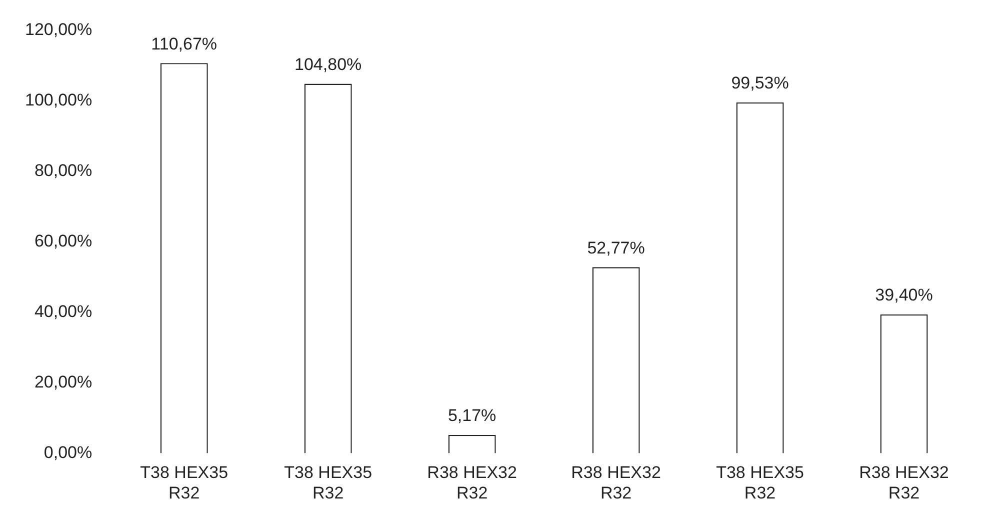 The width and height of the screenshot is (986, 519). What do you see at coordinates (58, 29) in the screenshot?
I see `y-tick-label: 120,00%` at bounding box center [58, 29].